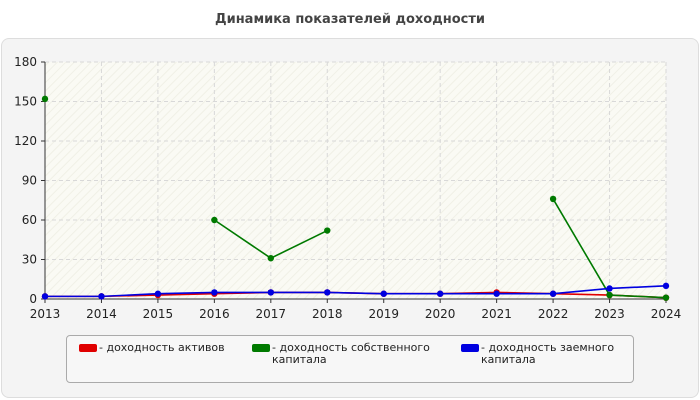 This screenshot has height=400, width=700. What do you see at coordinates (271, 314) in the screenshot?
I see `x-tick-label: 2017` at bounding box center [271, 314].